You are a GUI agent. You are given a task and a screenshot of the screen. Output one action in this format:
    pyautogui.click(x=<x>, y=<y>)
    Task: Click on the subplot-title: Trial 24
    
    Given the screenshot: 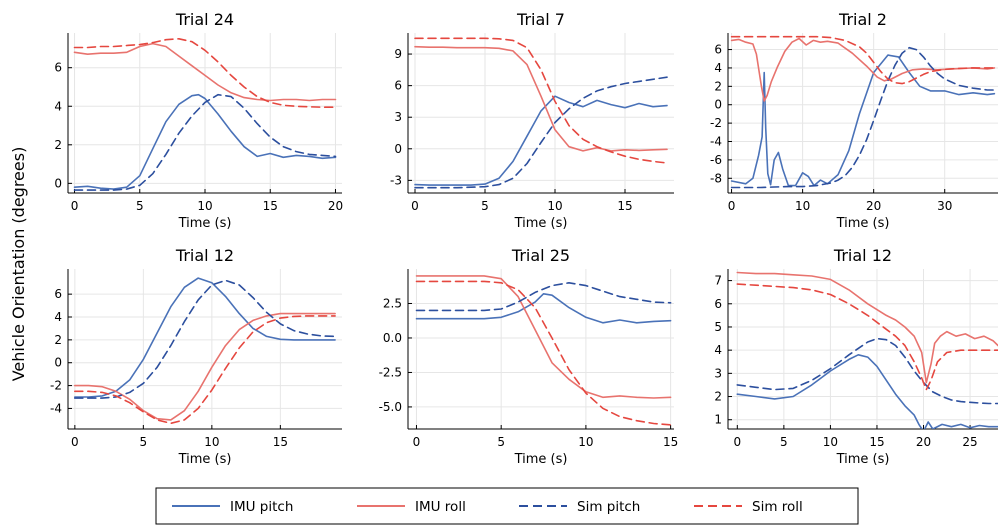 What is the action you would take?
    pyautogui.click(x=204, y=19)
    